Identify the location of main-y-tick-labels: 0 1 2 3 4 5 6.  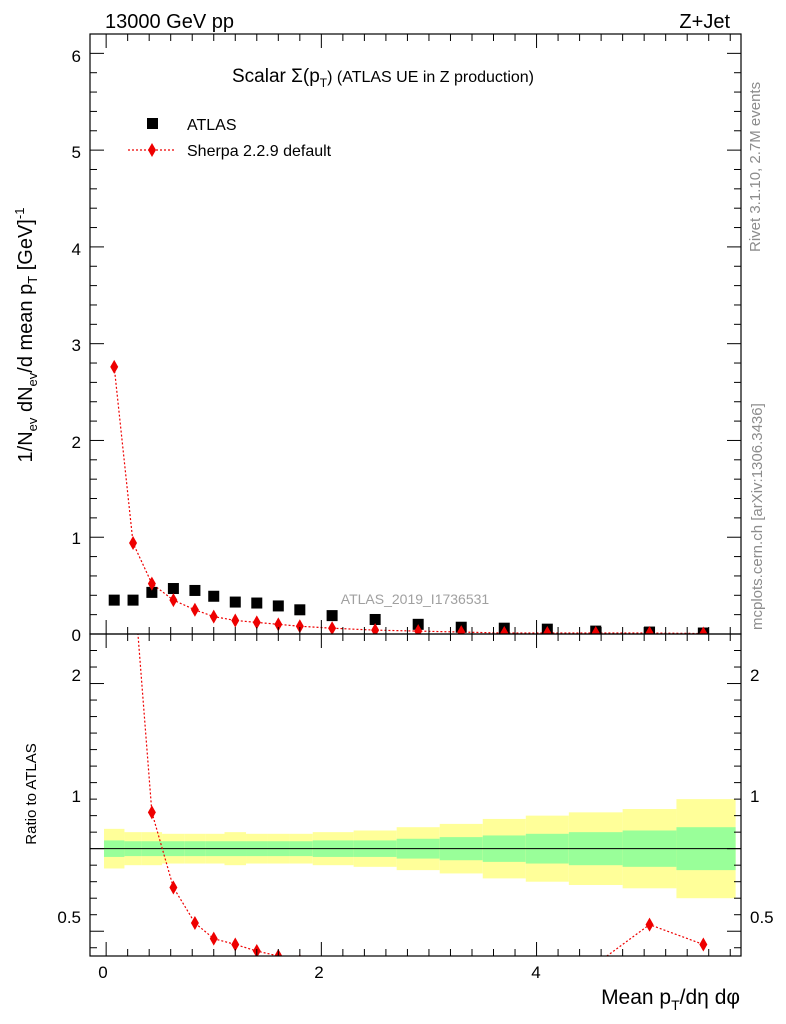
(76, 346).